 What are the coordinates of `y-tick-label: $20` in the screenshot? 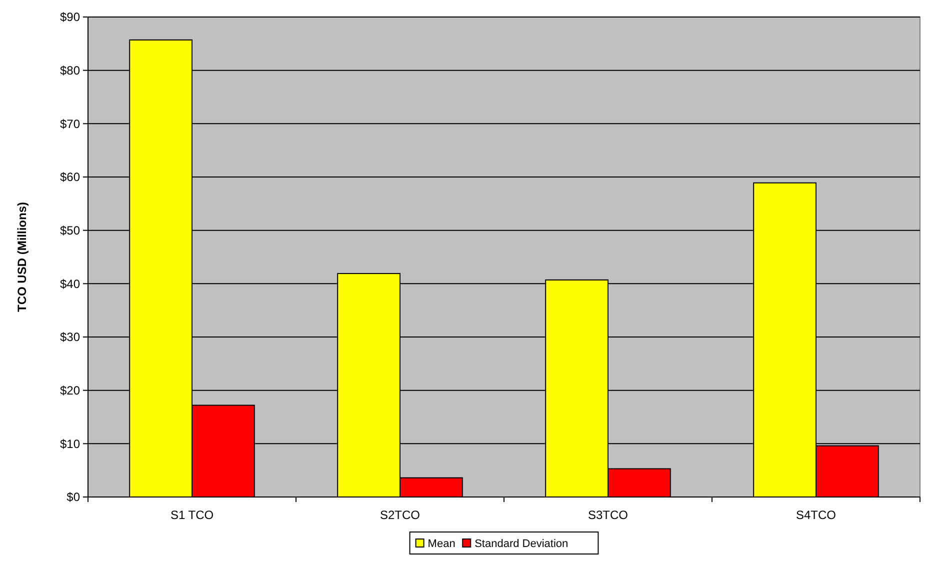 It's located at (70, 391).